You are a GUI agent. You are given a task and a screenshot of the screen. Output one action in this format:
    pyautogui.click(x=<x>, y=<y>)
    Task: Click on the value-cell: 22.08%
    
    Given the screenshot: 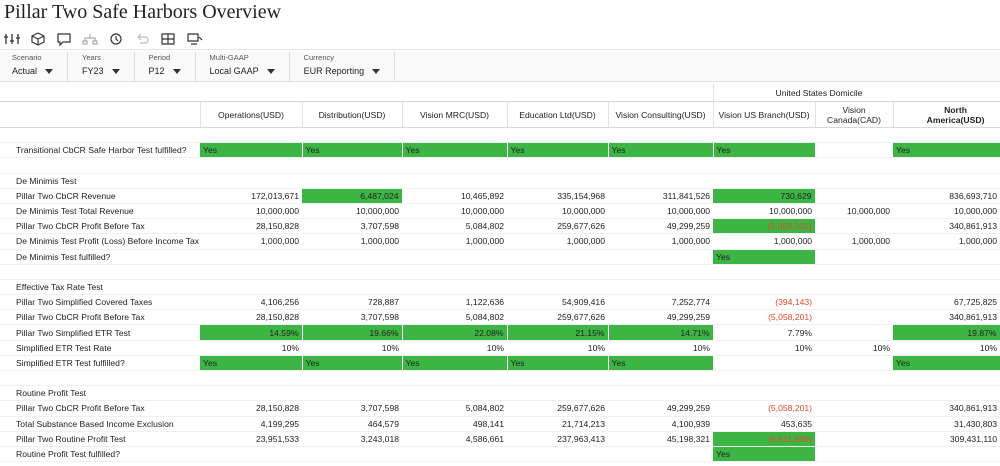 What is the action you would take?
    pyautogui.click(x=455, y=332)
    